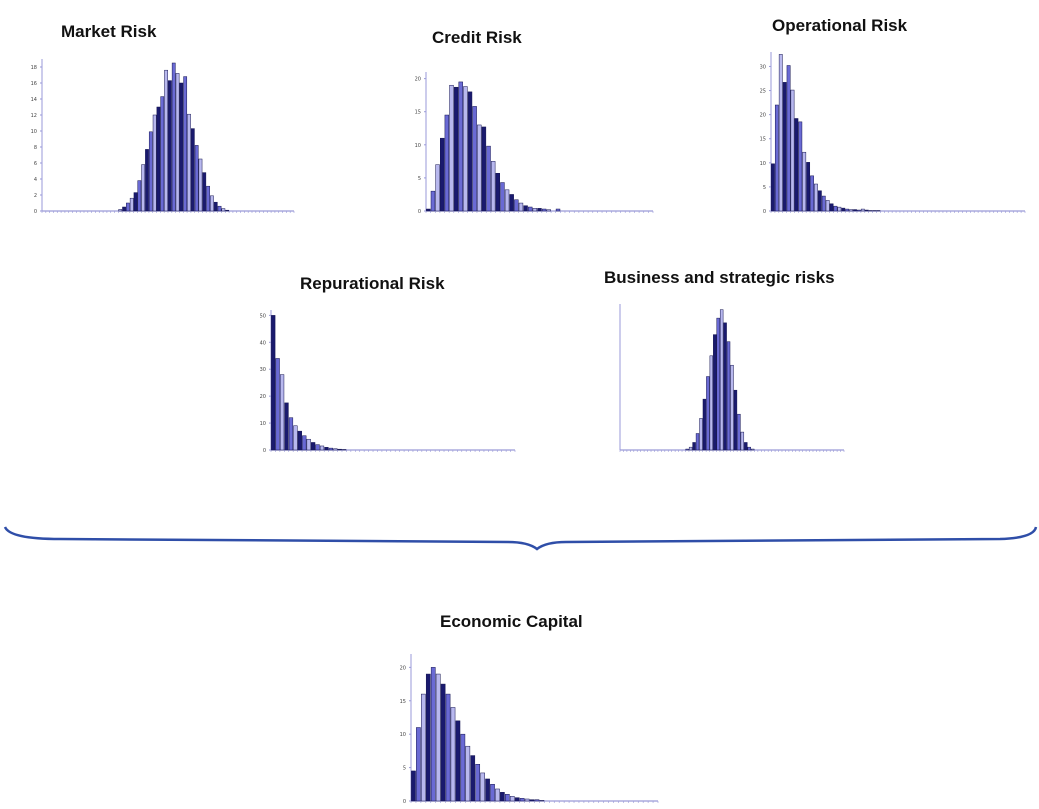 This screenshot has height=809, width=1039. I want to click on brace-path, so click(520, 538).